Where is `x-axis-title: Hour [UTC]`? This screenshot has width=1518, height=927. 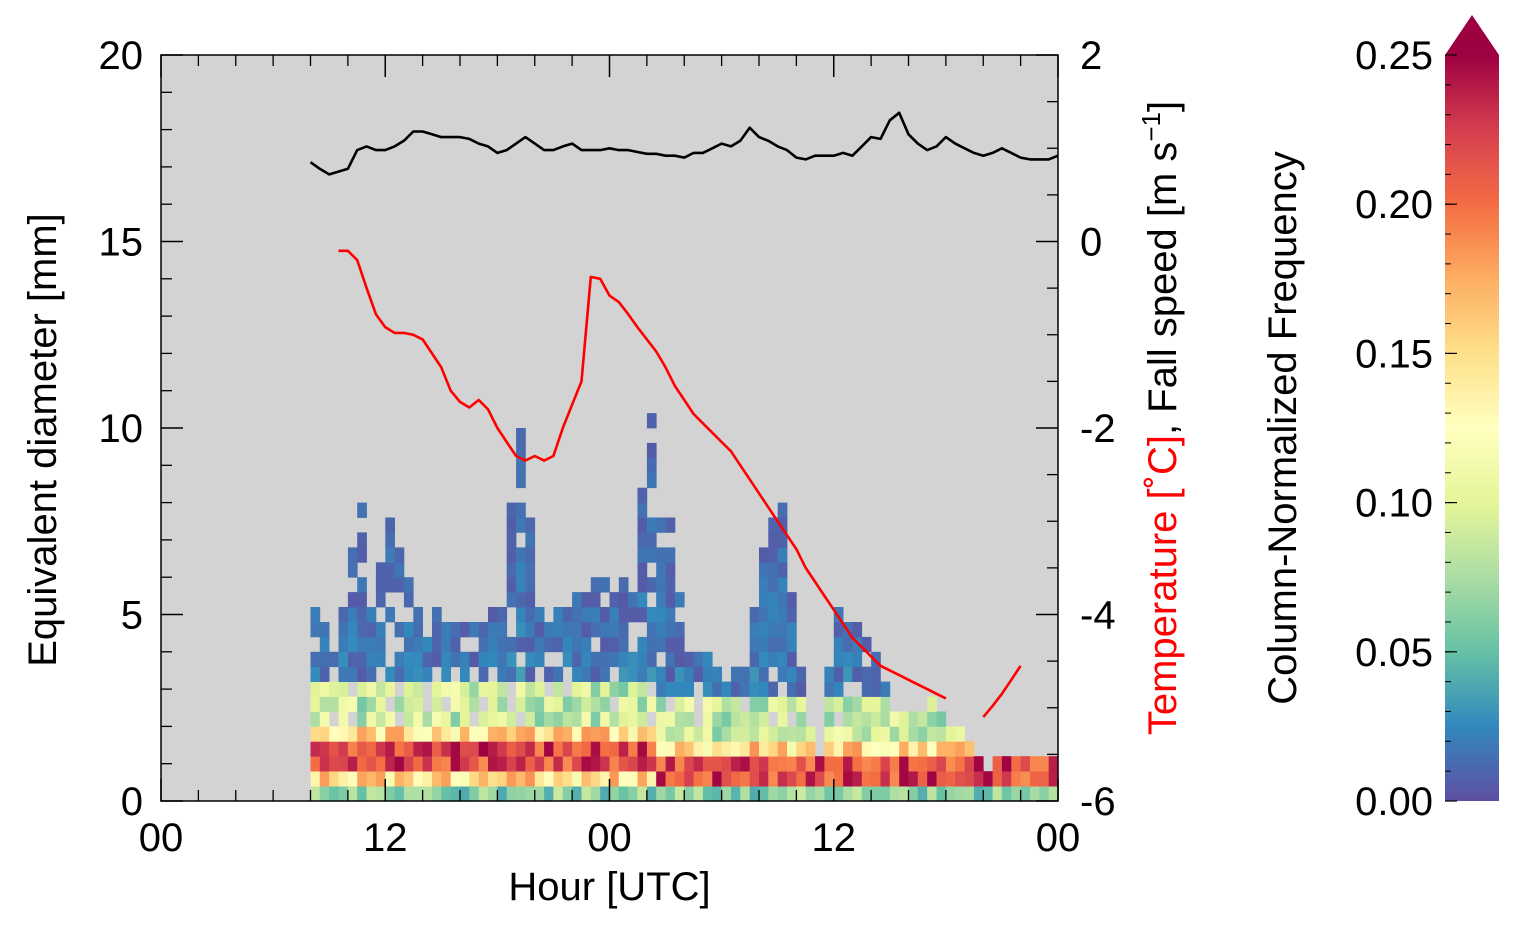
x-axis-title: Hour [UTC] is located at coordinates (609, 887).